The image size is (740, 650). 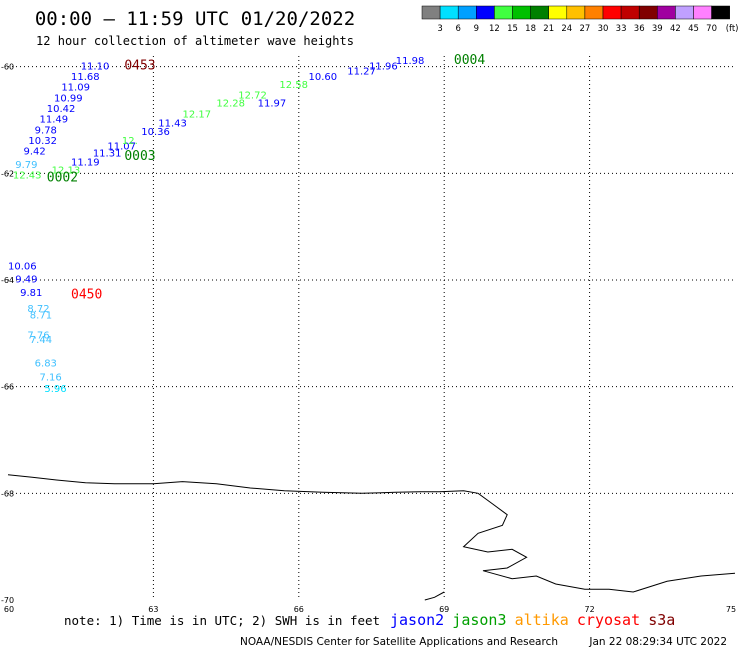 What do you see at coordinates (383, 66) in the screenshot?
I see `swh-value-label: 11.96` at bounding box center [383, 66].